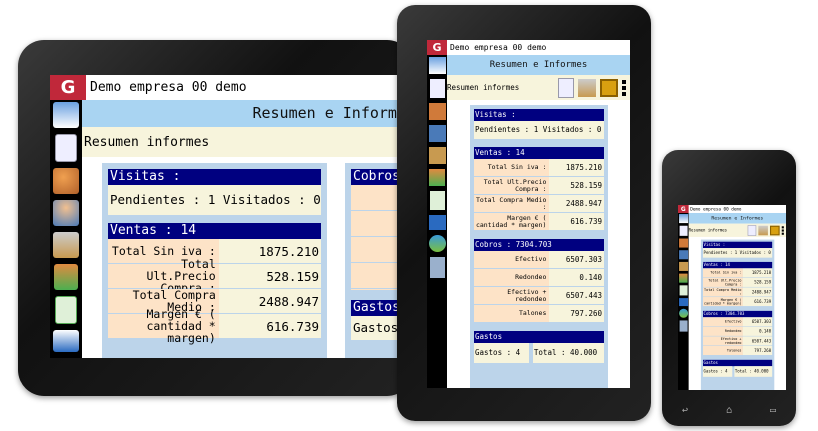 The height and width of the screenshot is (431, 818). What do you see at coordinates (772, 410) in the screenshot?
I see `recent-apps-icon: ▭` at bounding box center [772, 410].